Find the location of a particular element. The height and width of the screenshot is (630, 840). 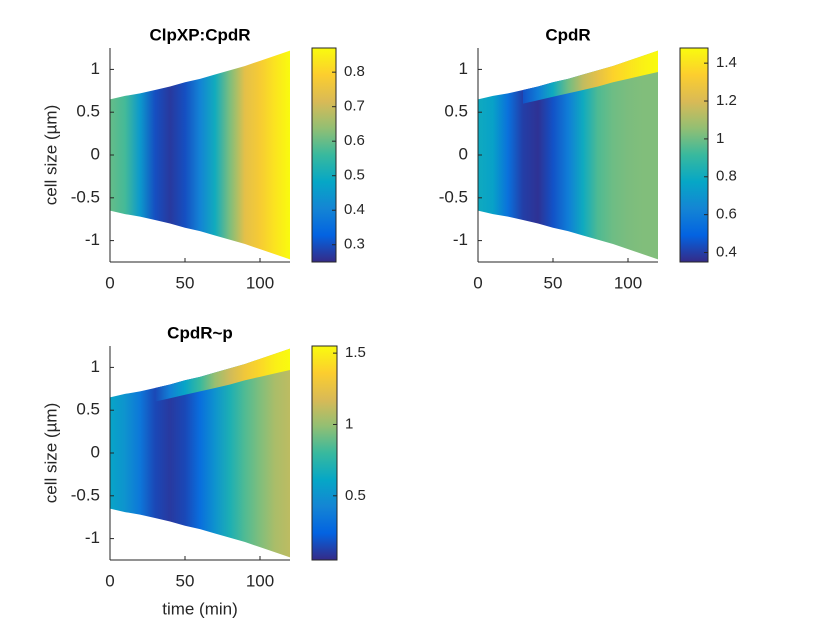

colorbar-tick-label: 0.3 is located at coordinates (354, 244).